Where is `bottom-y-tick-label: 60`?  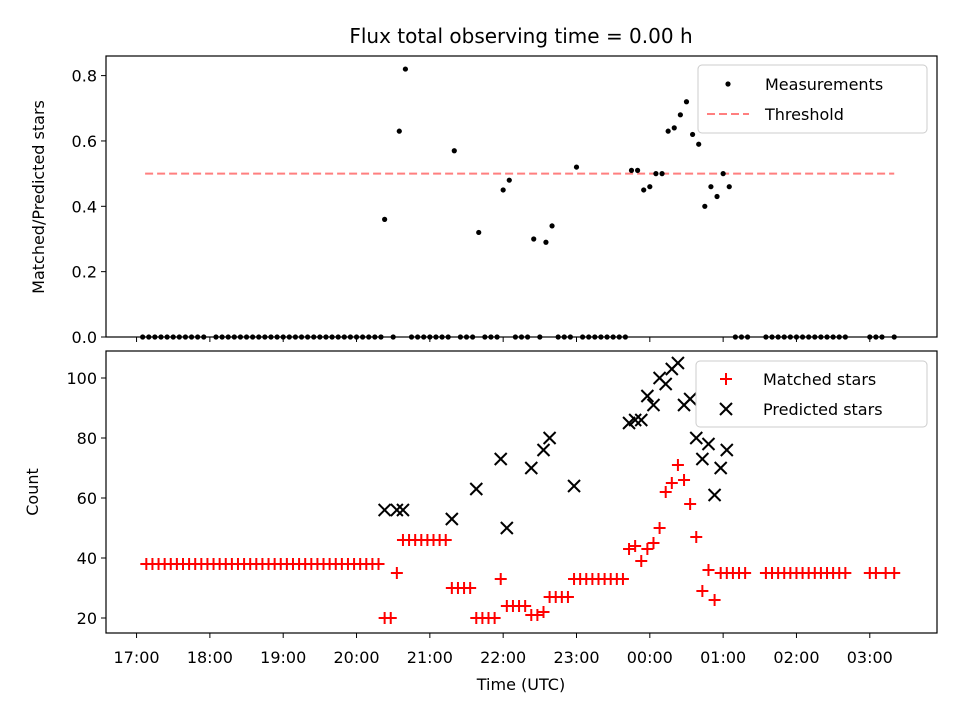 bottom-y-tick-label: 60 is located at coordinates (87, 498).